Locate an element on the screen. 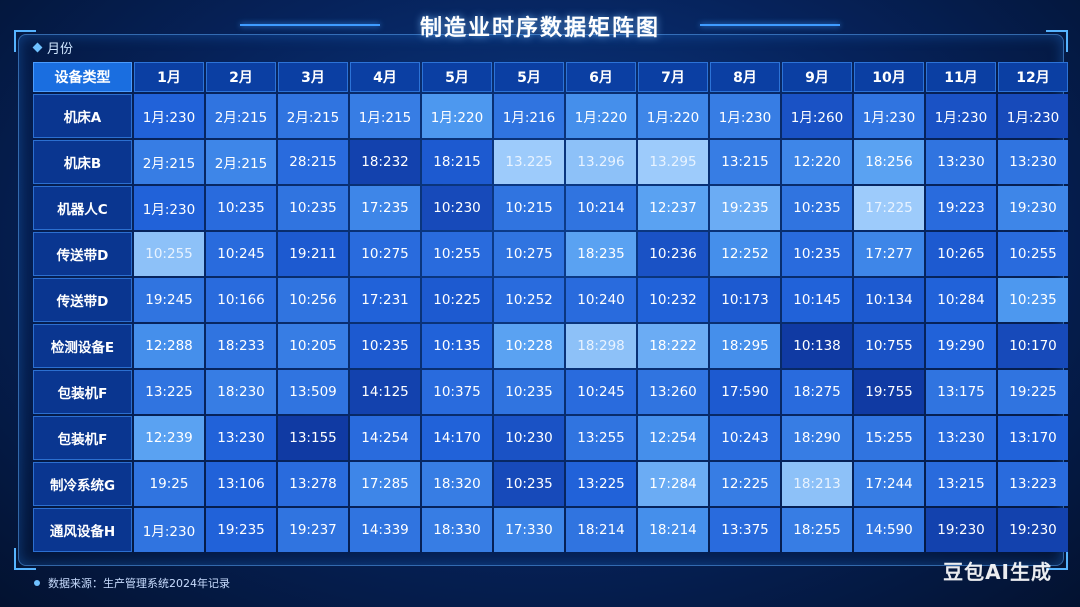 Image resolution: width=1080 pixels, height=607 pixels. column-header: 8月 is located at coordinates (745, 77).